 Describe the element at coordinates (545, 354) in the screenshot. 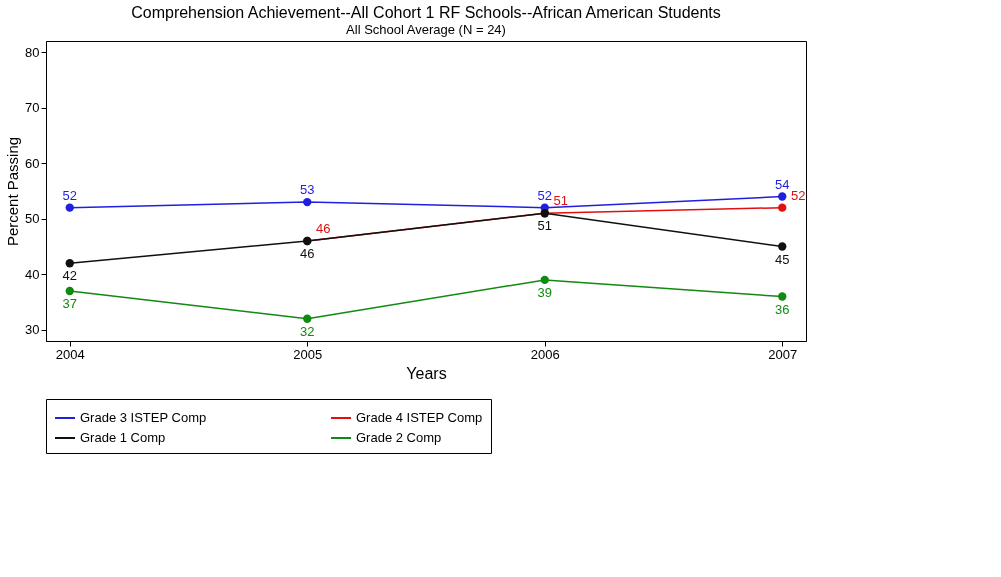

I see `x-tick-label: 2006` at that location.